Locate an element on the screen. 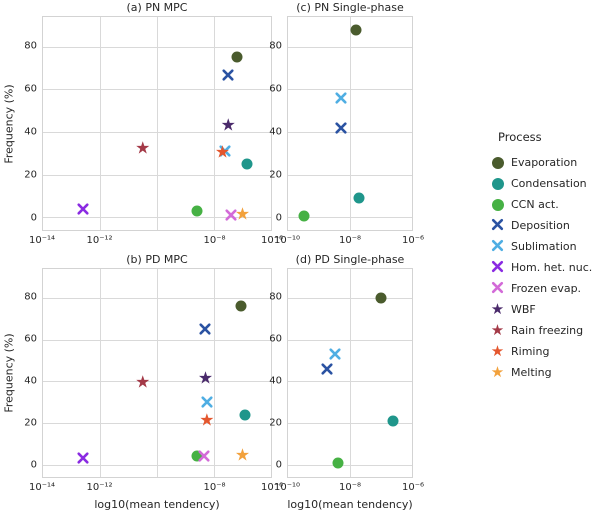 This screenshot has height=517, width=600. legend-label: CCN act. is located at coordinates (535, 204).